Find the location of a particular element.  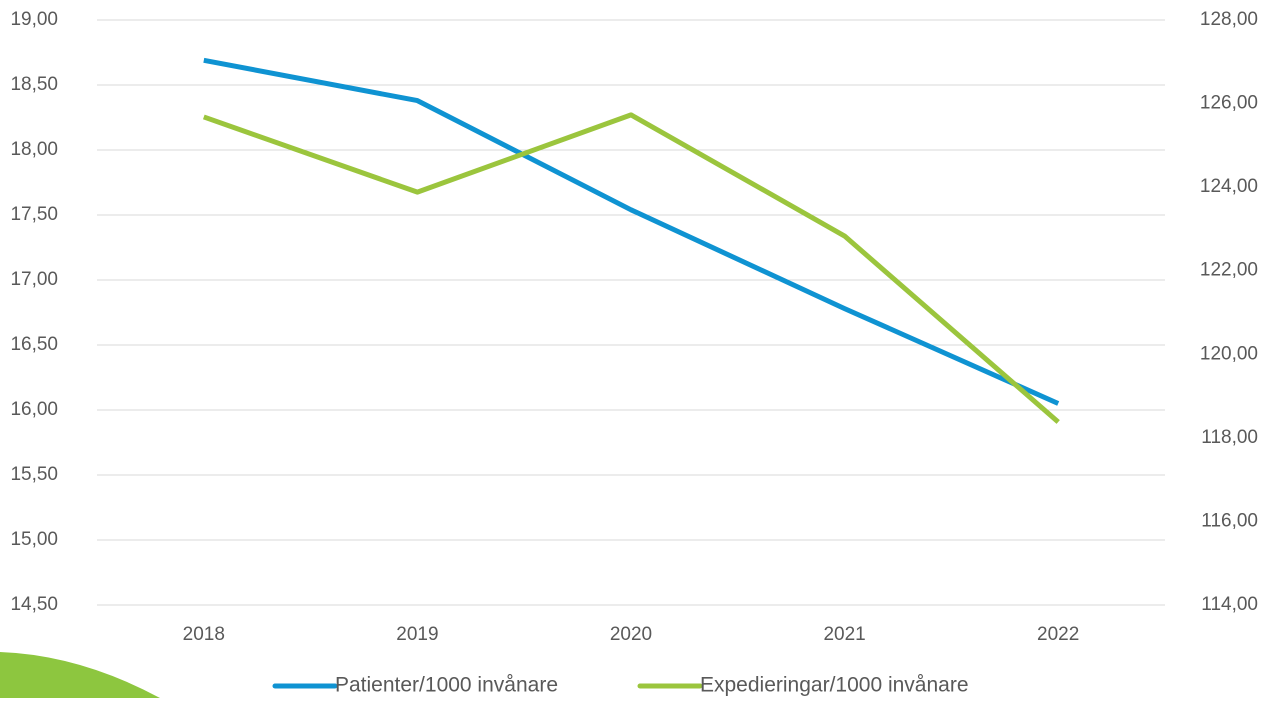

x-tick-label: 2018 is located at coordinates (204, 634).